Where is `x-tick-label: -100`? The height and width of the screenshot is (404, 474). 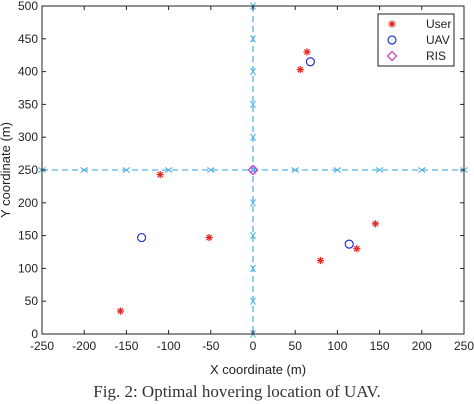 x-tick-label: -100 is located at coordinates (169, 346).